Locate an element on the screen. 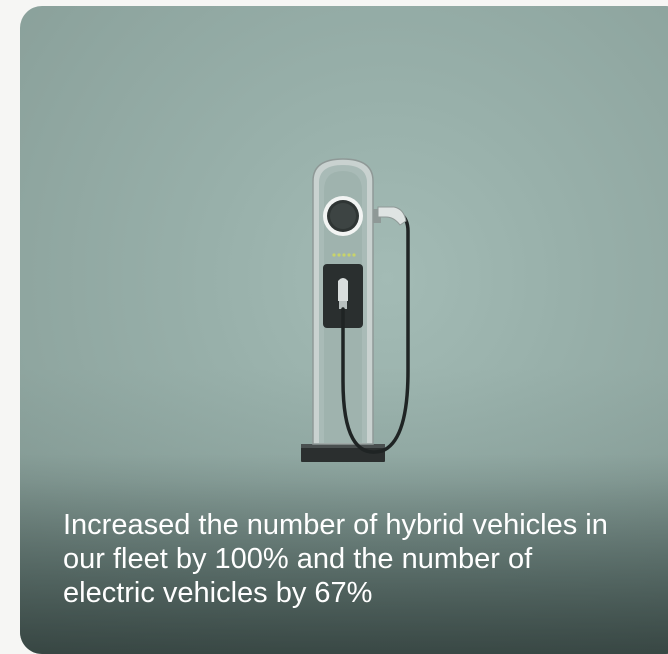 This screenshot has height=654, width=668. indicator-lights is located at coordinates (344, 255).